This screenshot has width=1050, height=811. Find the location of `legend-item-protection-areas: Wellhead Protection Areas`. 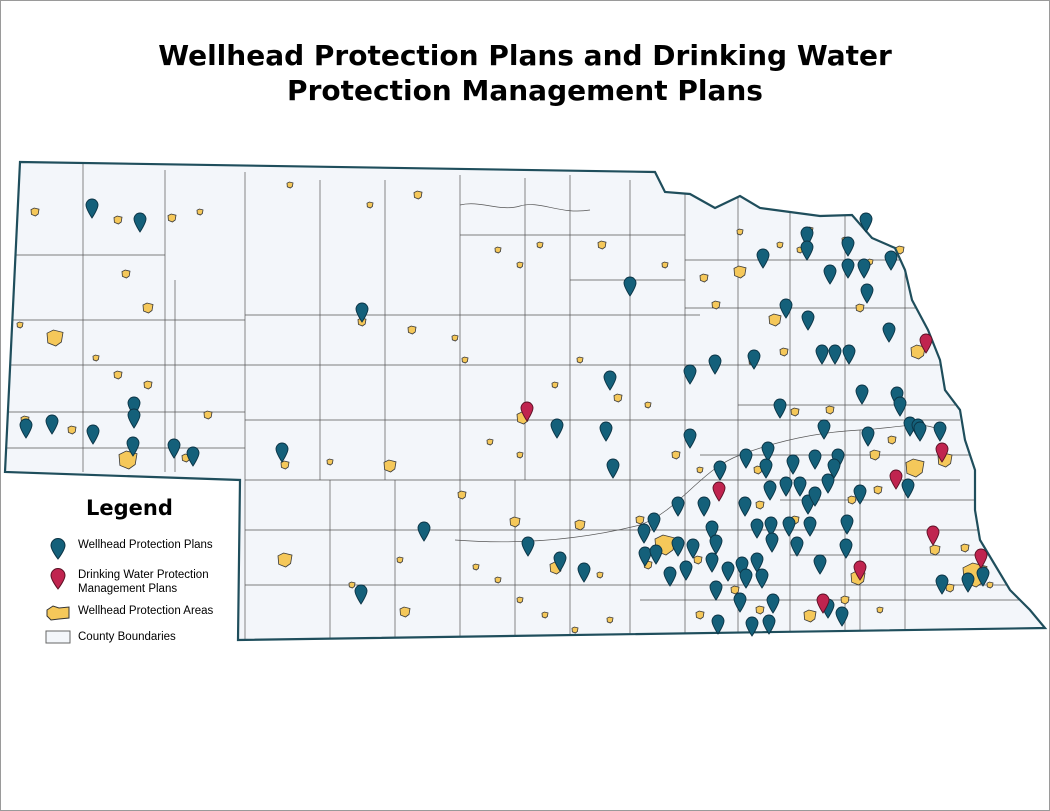

legend-item-protection-areas: Wellhead Protection Areas is located at coordinates (138, 613).